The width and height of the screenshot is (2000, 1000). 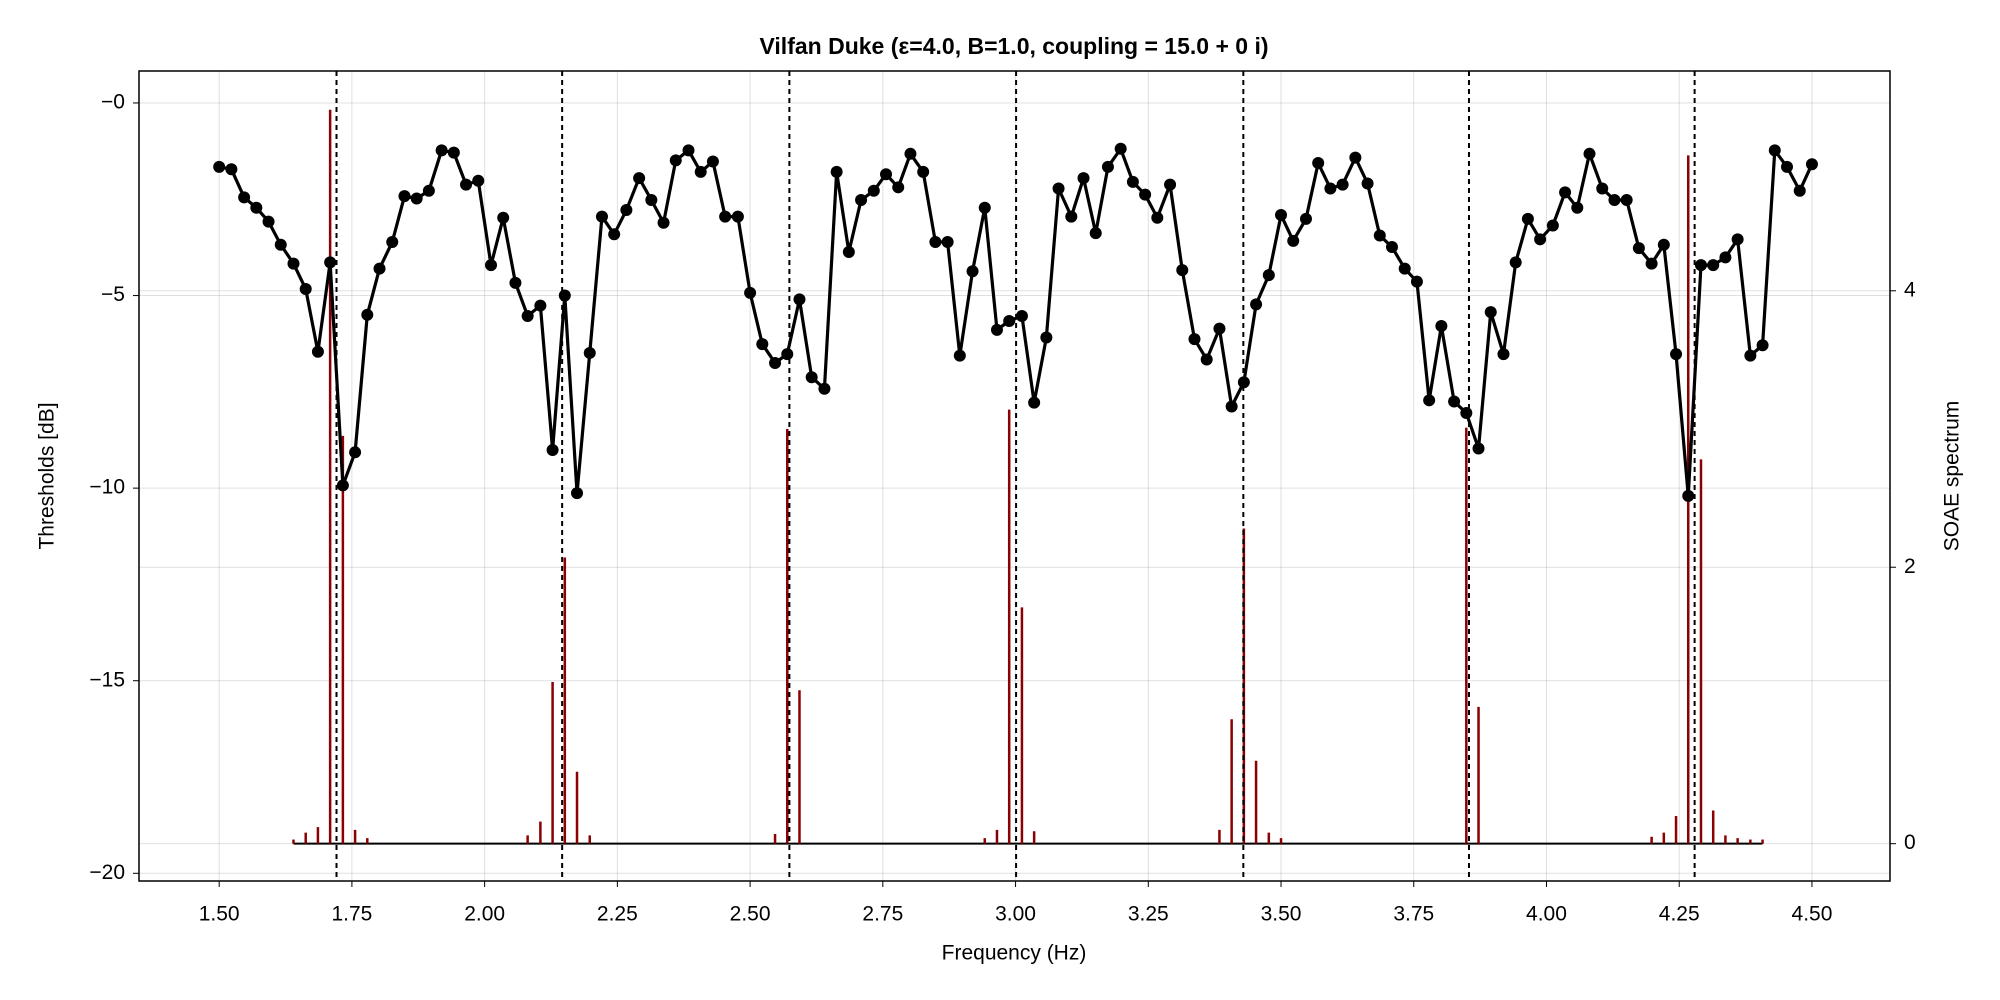 What do you see at coordinates (113, 294) in the screenshot?
I see `y-tick-label: −5` at bounding box center [113, 294].